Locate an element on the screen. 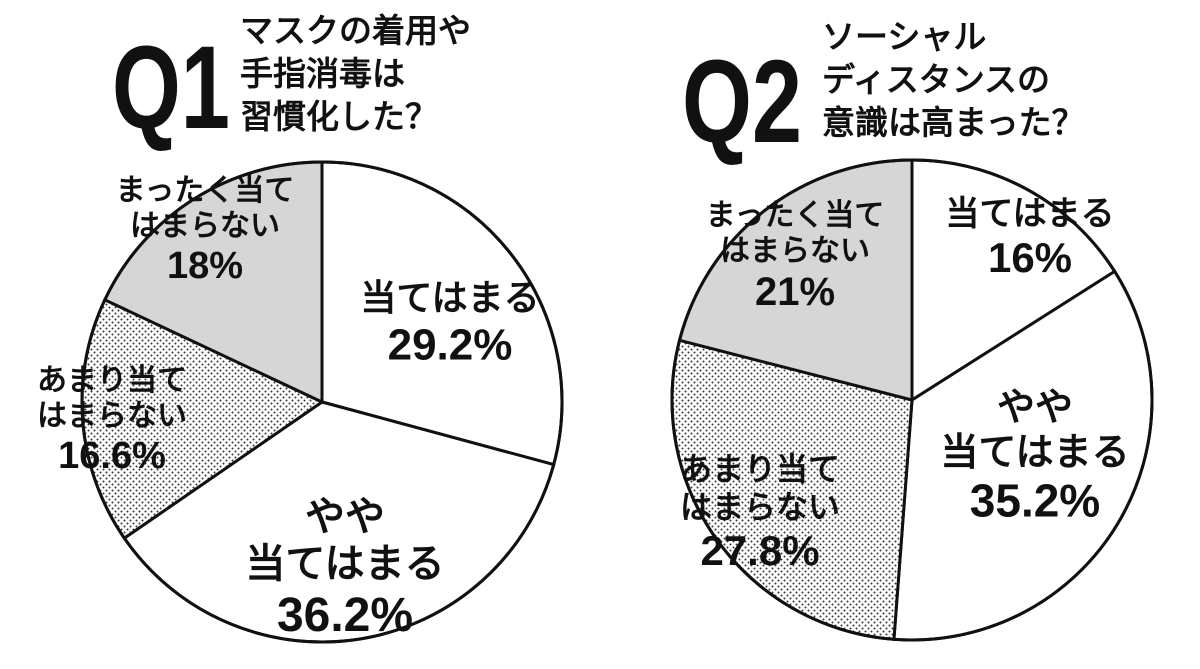  chart-2-slice-1-value: 16% is located at coordinates (1030, 257).